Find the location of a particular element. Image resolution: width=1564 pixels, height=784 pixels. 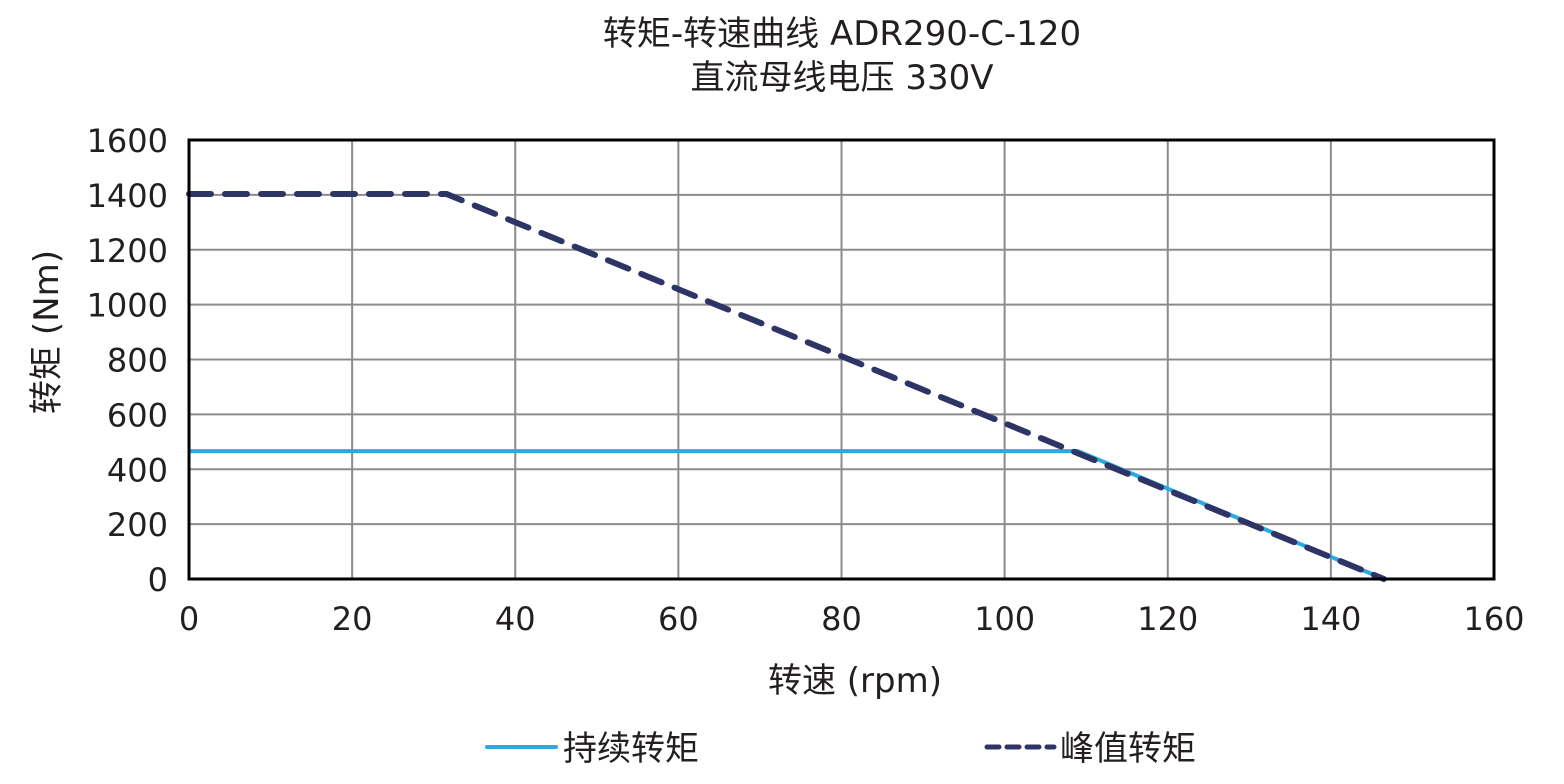

y-tick-label: 1200 is located at coordinates (127, 251).